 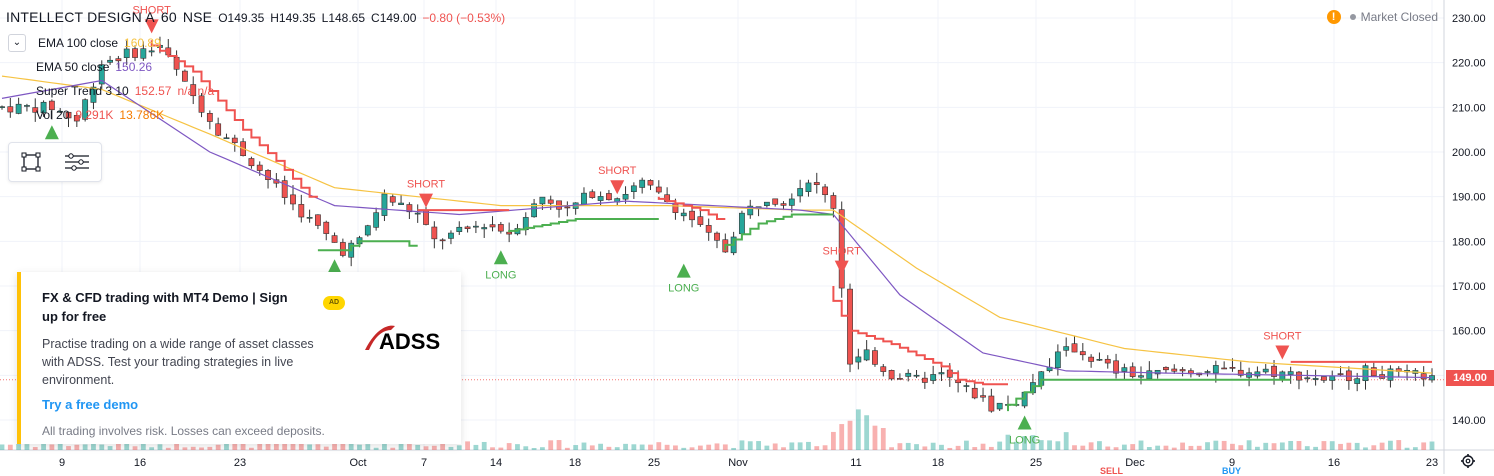 I want to click on rectangle-select-icon, so click(x=31, y=162).